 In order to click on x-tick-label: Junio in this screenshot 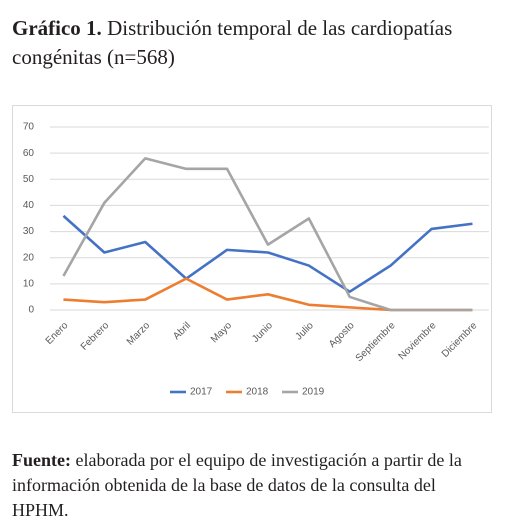, I will do `click(262, 332)`.